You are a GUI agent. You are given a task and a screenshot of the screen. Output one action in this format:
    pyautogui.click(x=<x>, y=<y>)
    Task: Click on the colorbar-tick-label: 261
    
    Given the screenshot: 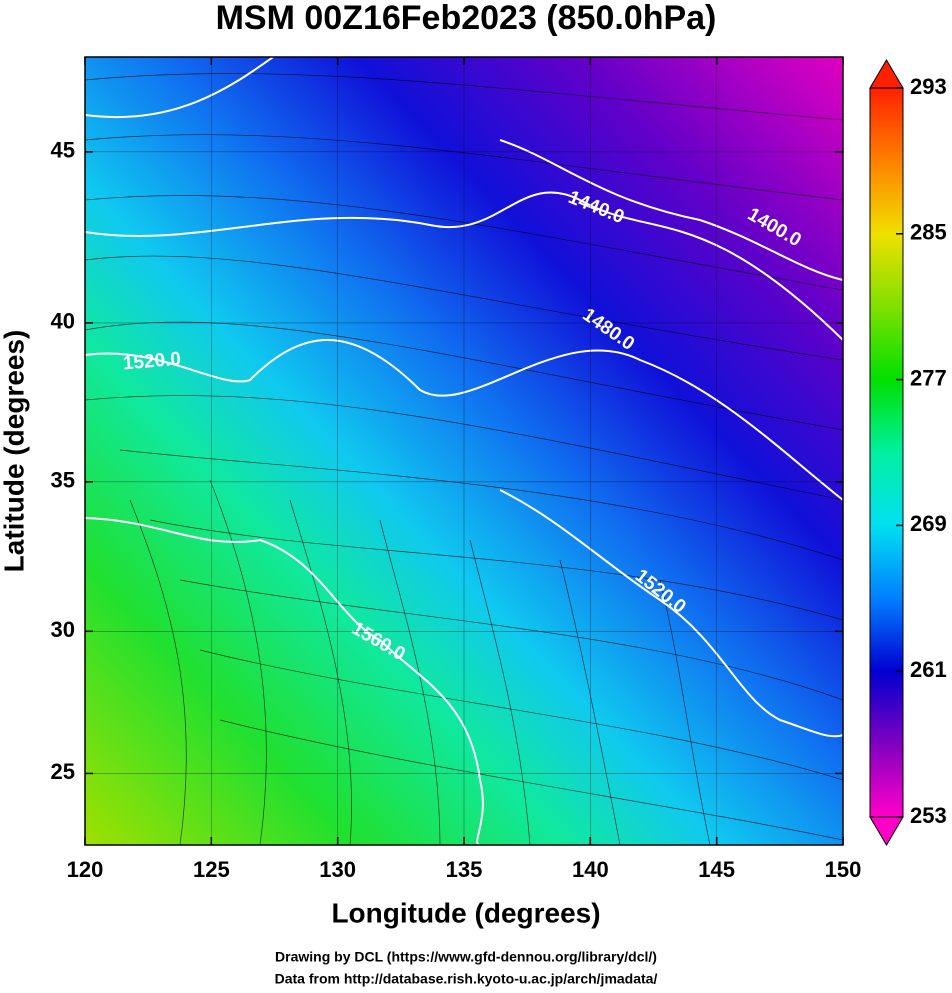 What is the action you would take?
    pyautogui.click(x=928, y=669)
    